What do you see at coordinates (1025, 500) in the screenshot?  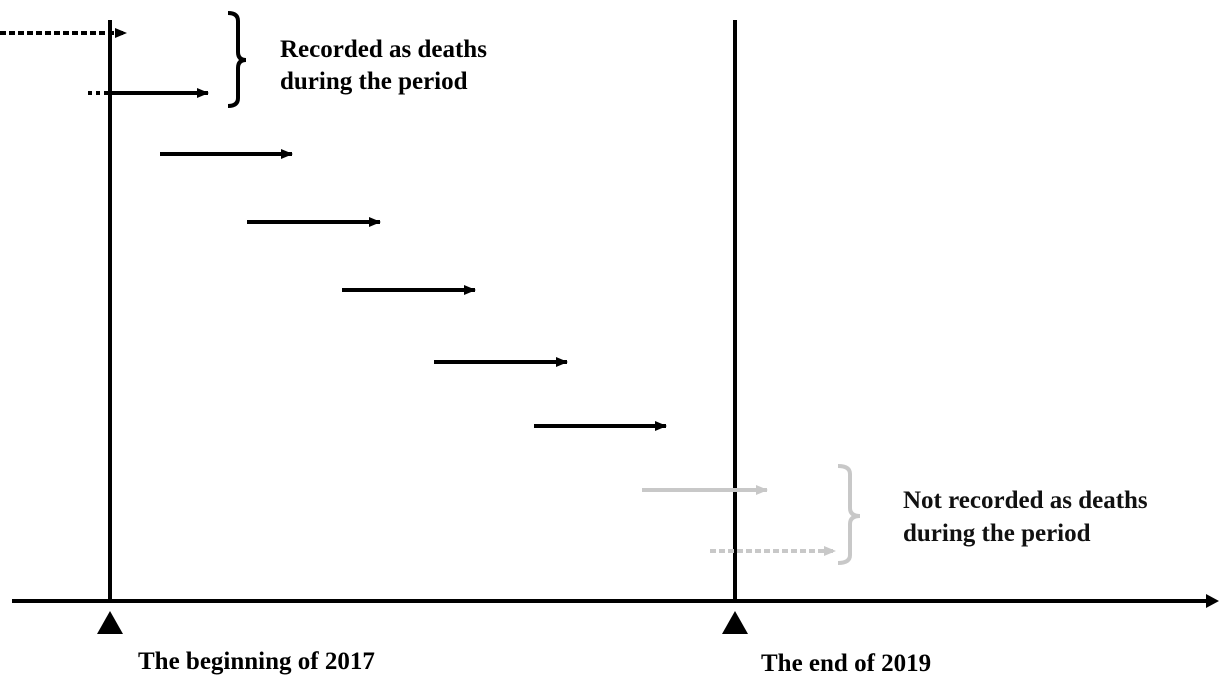 I see `not-recorded-label-line1: Not recorded as deaths` at bounding box center [1025, 500].